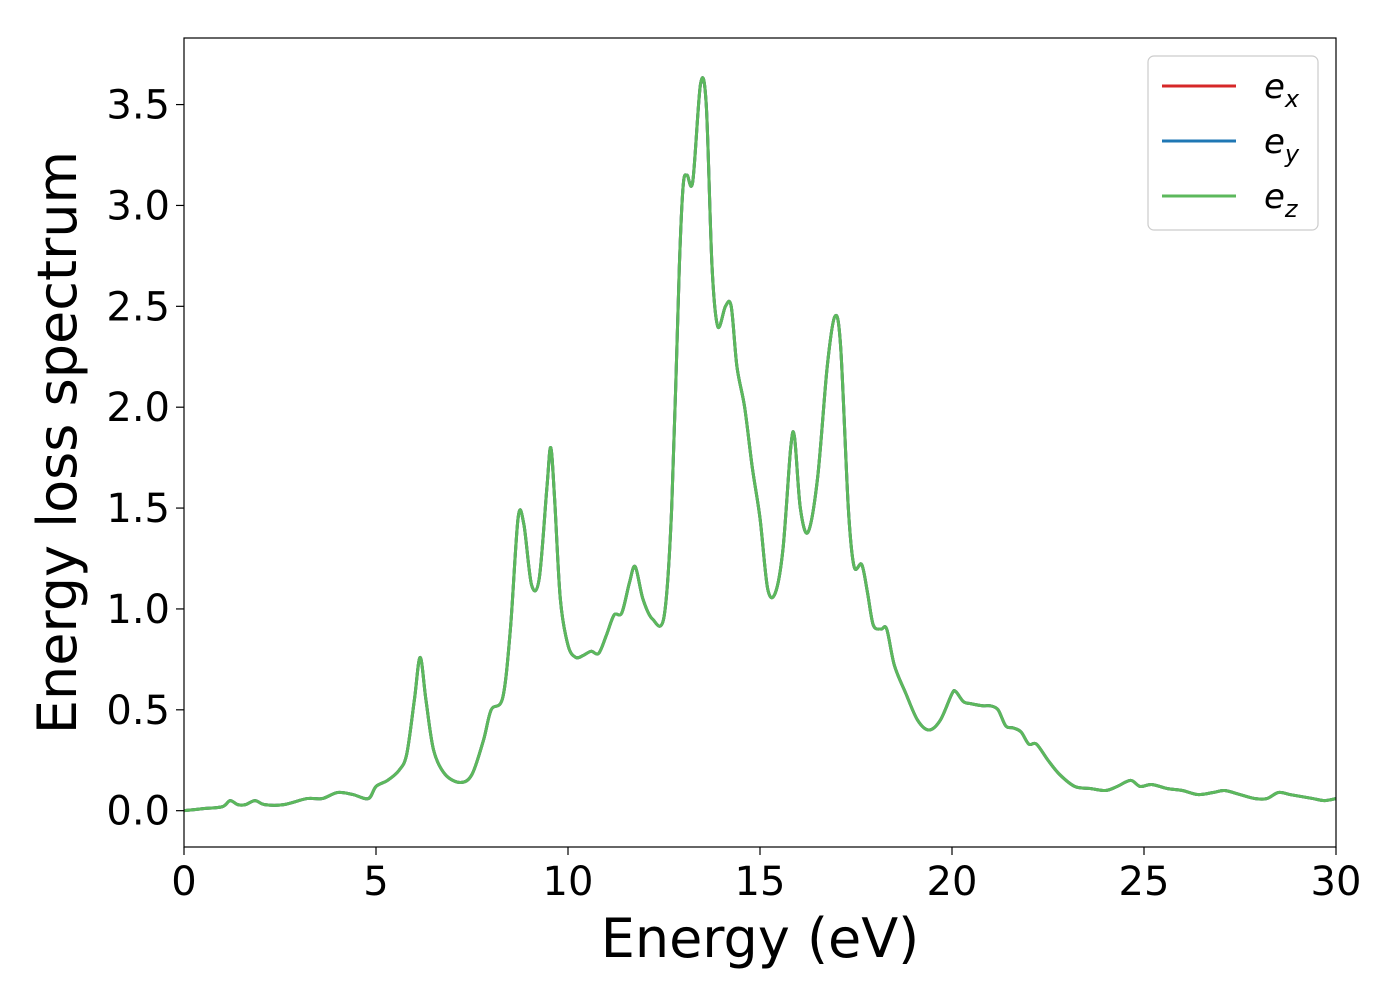 The image size is (1400, 1000). What do you see at coordinates (57, 442) in the screenshot?
I see `y-axis-label: Energy loss spectrum` at bounding box center [57, 442].